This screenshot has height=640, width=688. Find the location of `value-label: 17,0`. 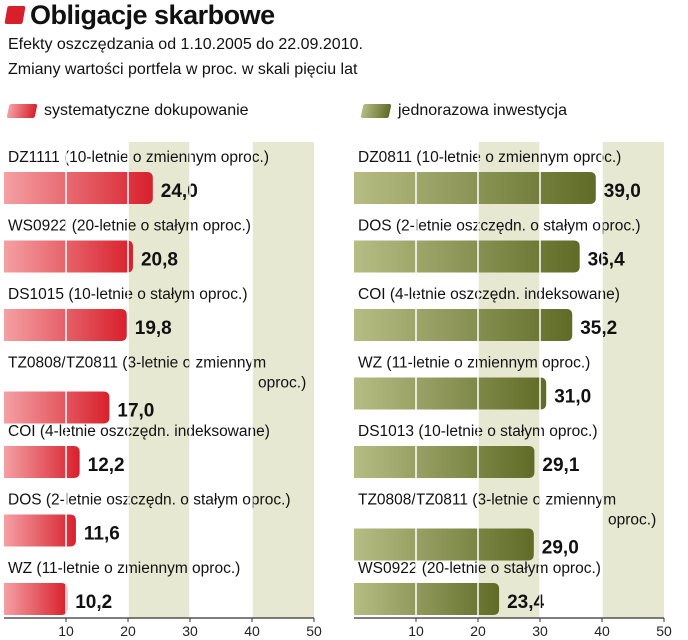

value-label: 17,0 is located at coordinates (135, 411).